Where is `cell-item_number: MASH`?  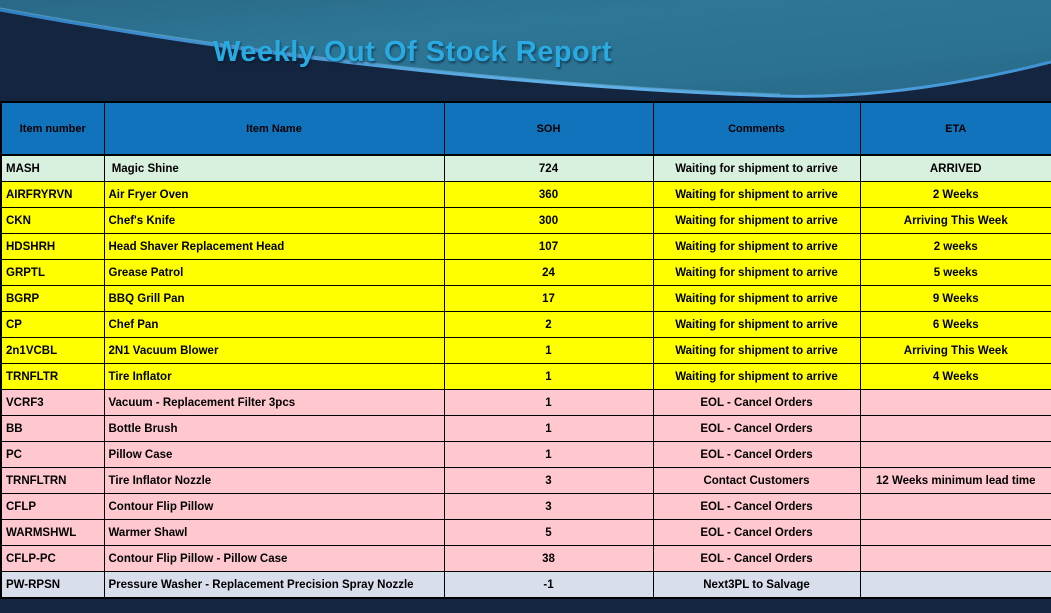
cell-item_number: MASH is located at coordinates (52, 168).